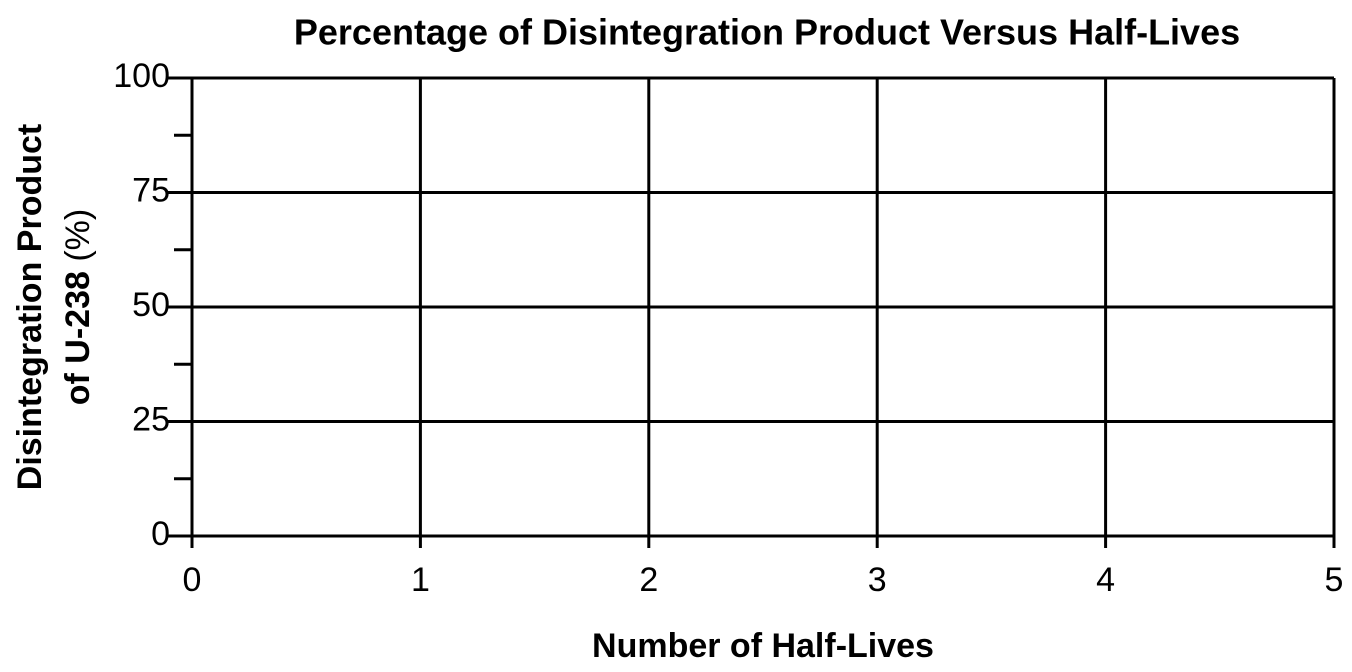 Image resolution: width=1352 pixels, height=672 pixels. I want to click on x-axis-label: Number of Half-Lives, so click(763, 646).